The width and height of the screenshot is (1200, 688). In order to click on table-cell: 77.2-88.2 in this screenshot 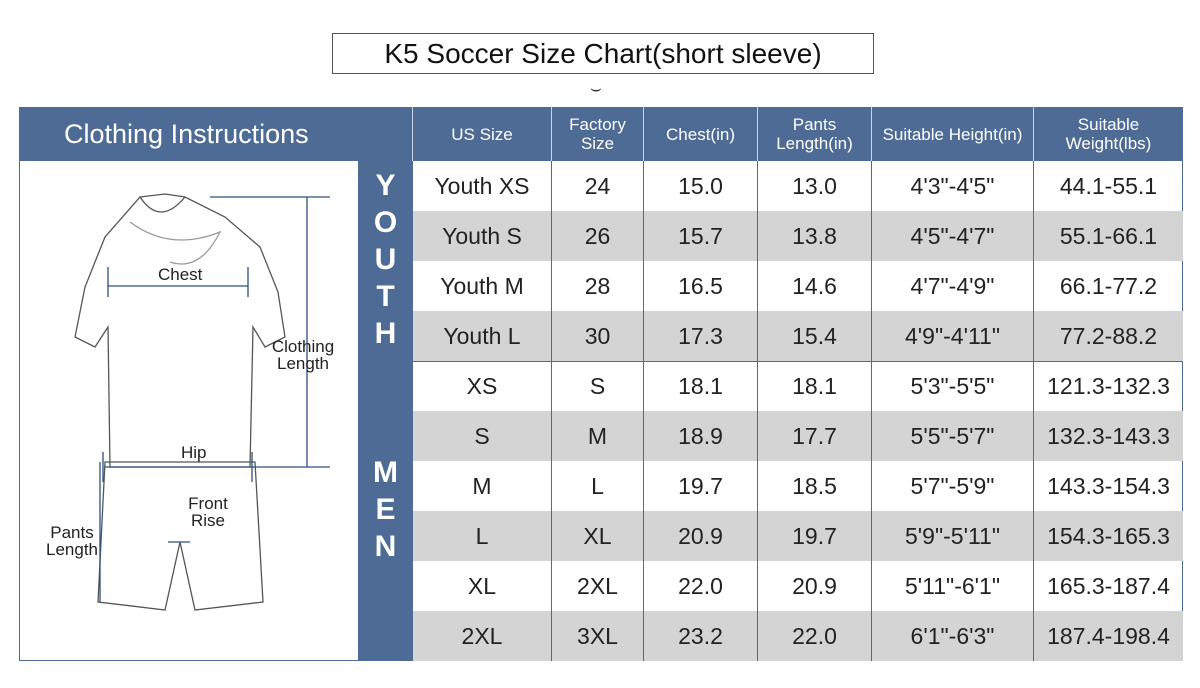, I will do `click(1108, 336)`.